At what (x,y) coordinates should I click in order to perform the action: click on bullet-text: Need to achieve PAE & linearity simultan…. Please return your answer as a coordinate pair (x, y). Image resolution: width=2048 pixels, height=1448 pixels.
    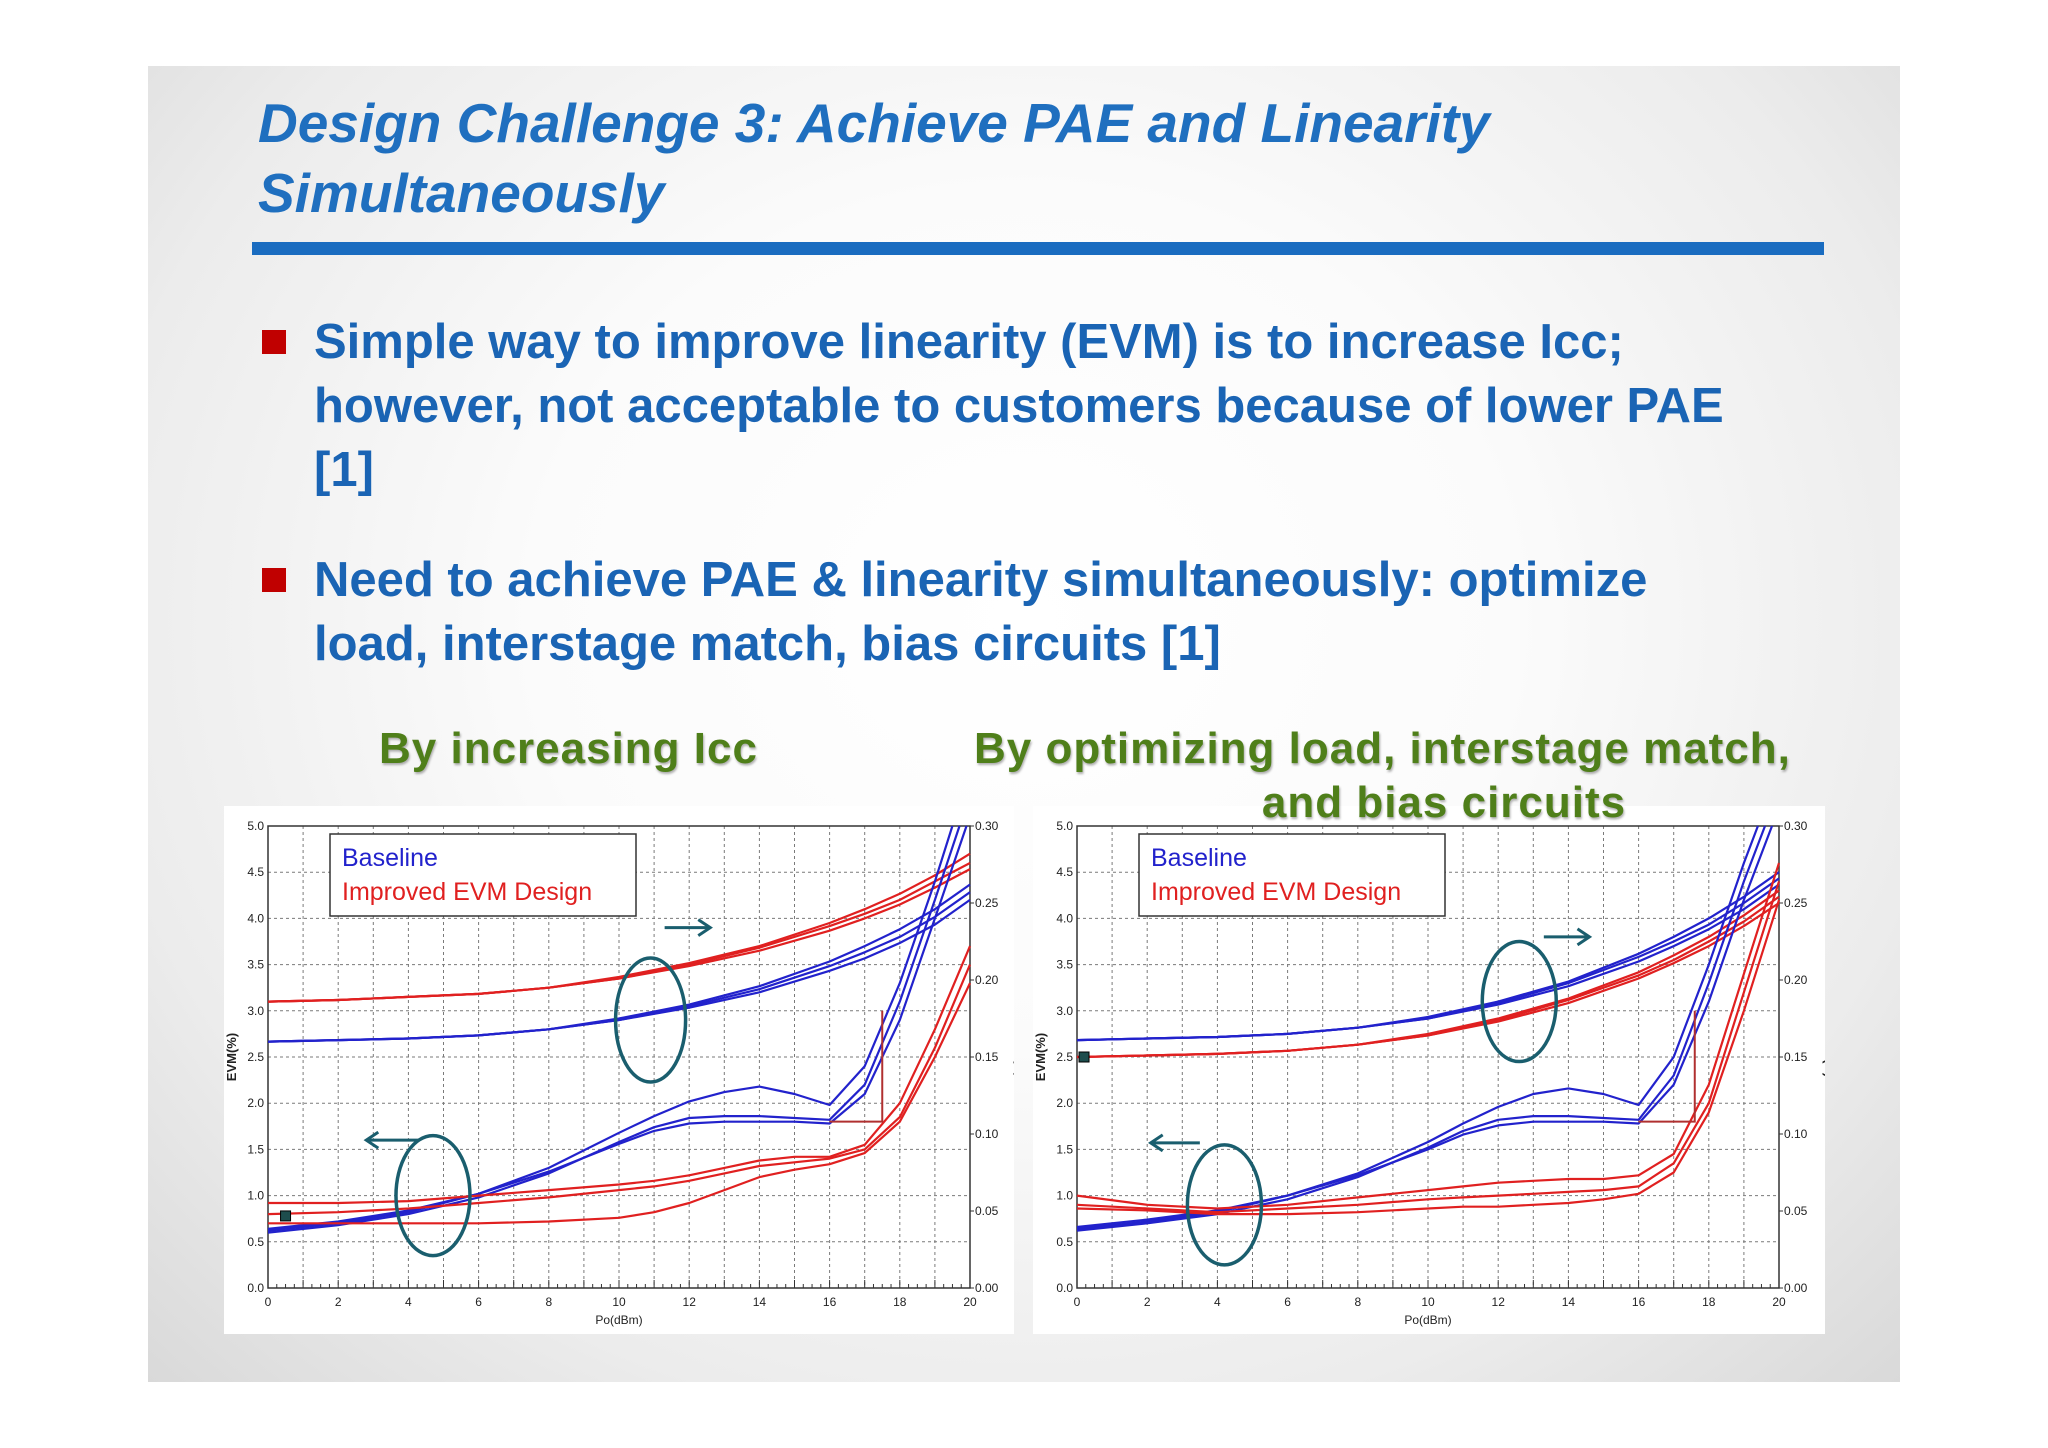
    Looking at the image, I should click on (981, 612).